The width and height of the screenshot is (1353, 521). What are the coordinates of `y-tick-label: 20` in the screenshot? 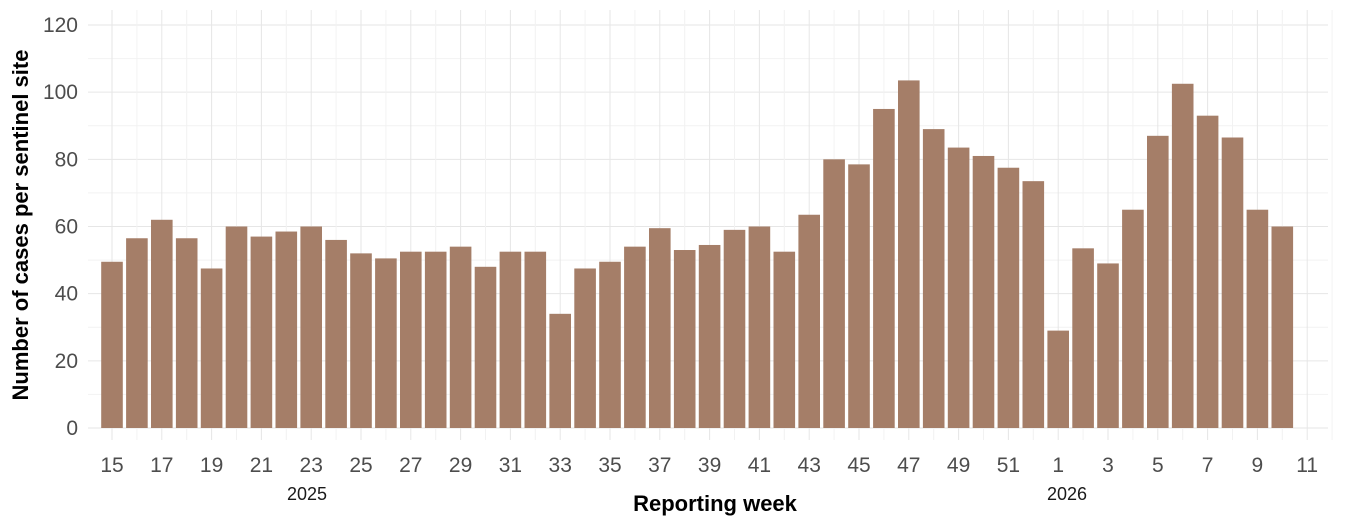 It's located at (66, 361).